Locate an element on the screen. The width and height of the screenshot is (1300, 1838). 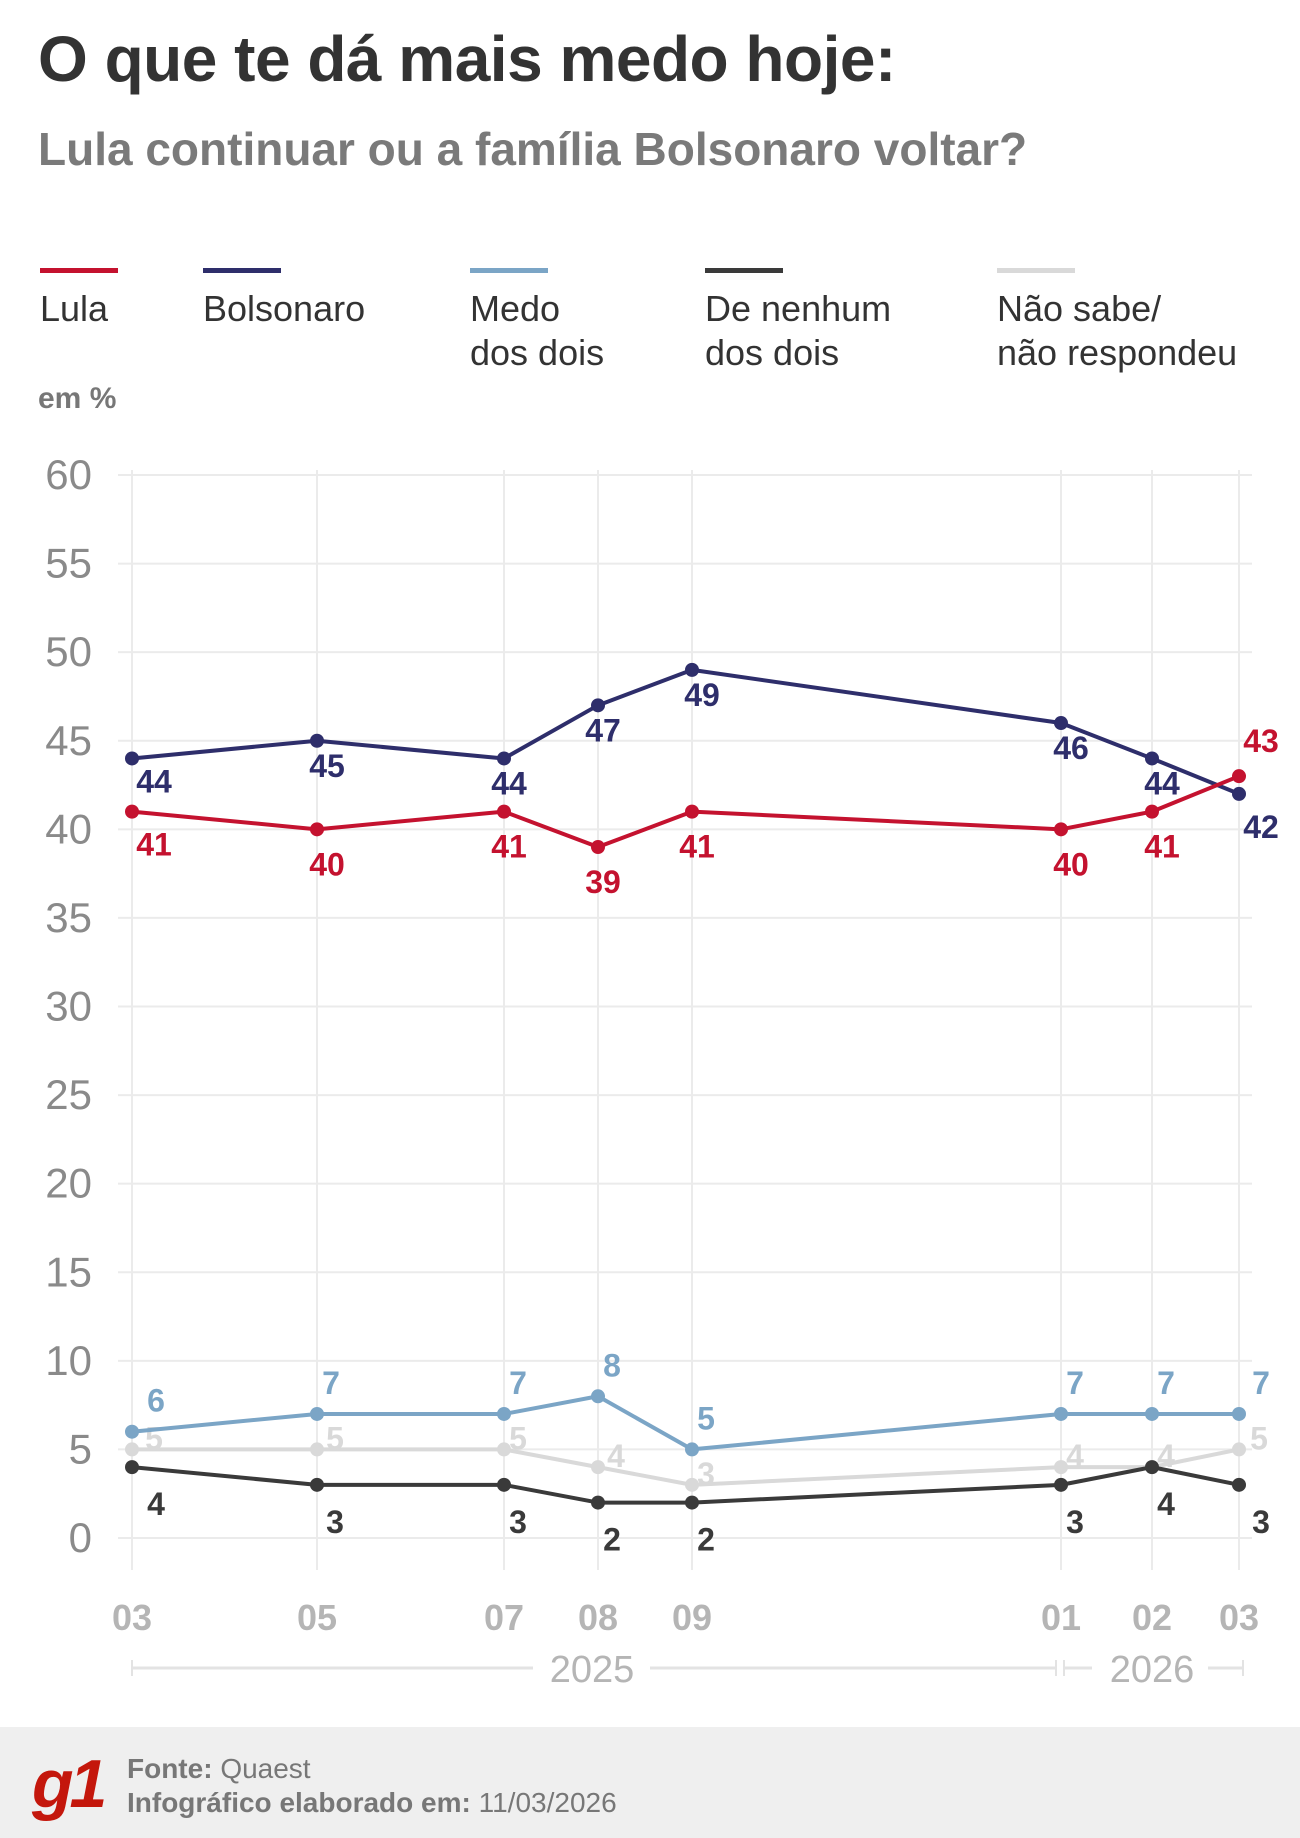
y-tick-label: 0 is located at coordinates (80, 1537).